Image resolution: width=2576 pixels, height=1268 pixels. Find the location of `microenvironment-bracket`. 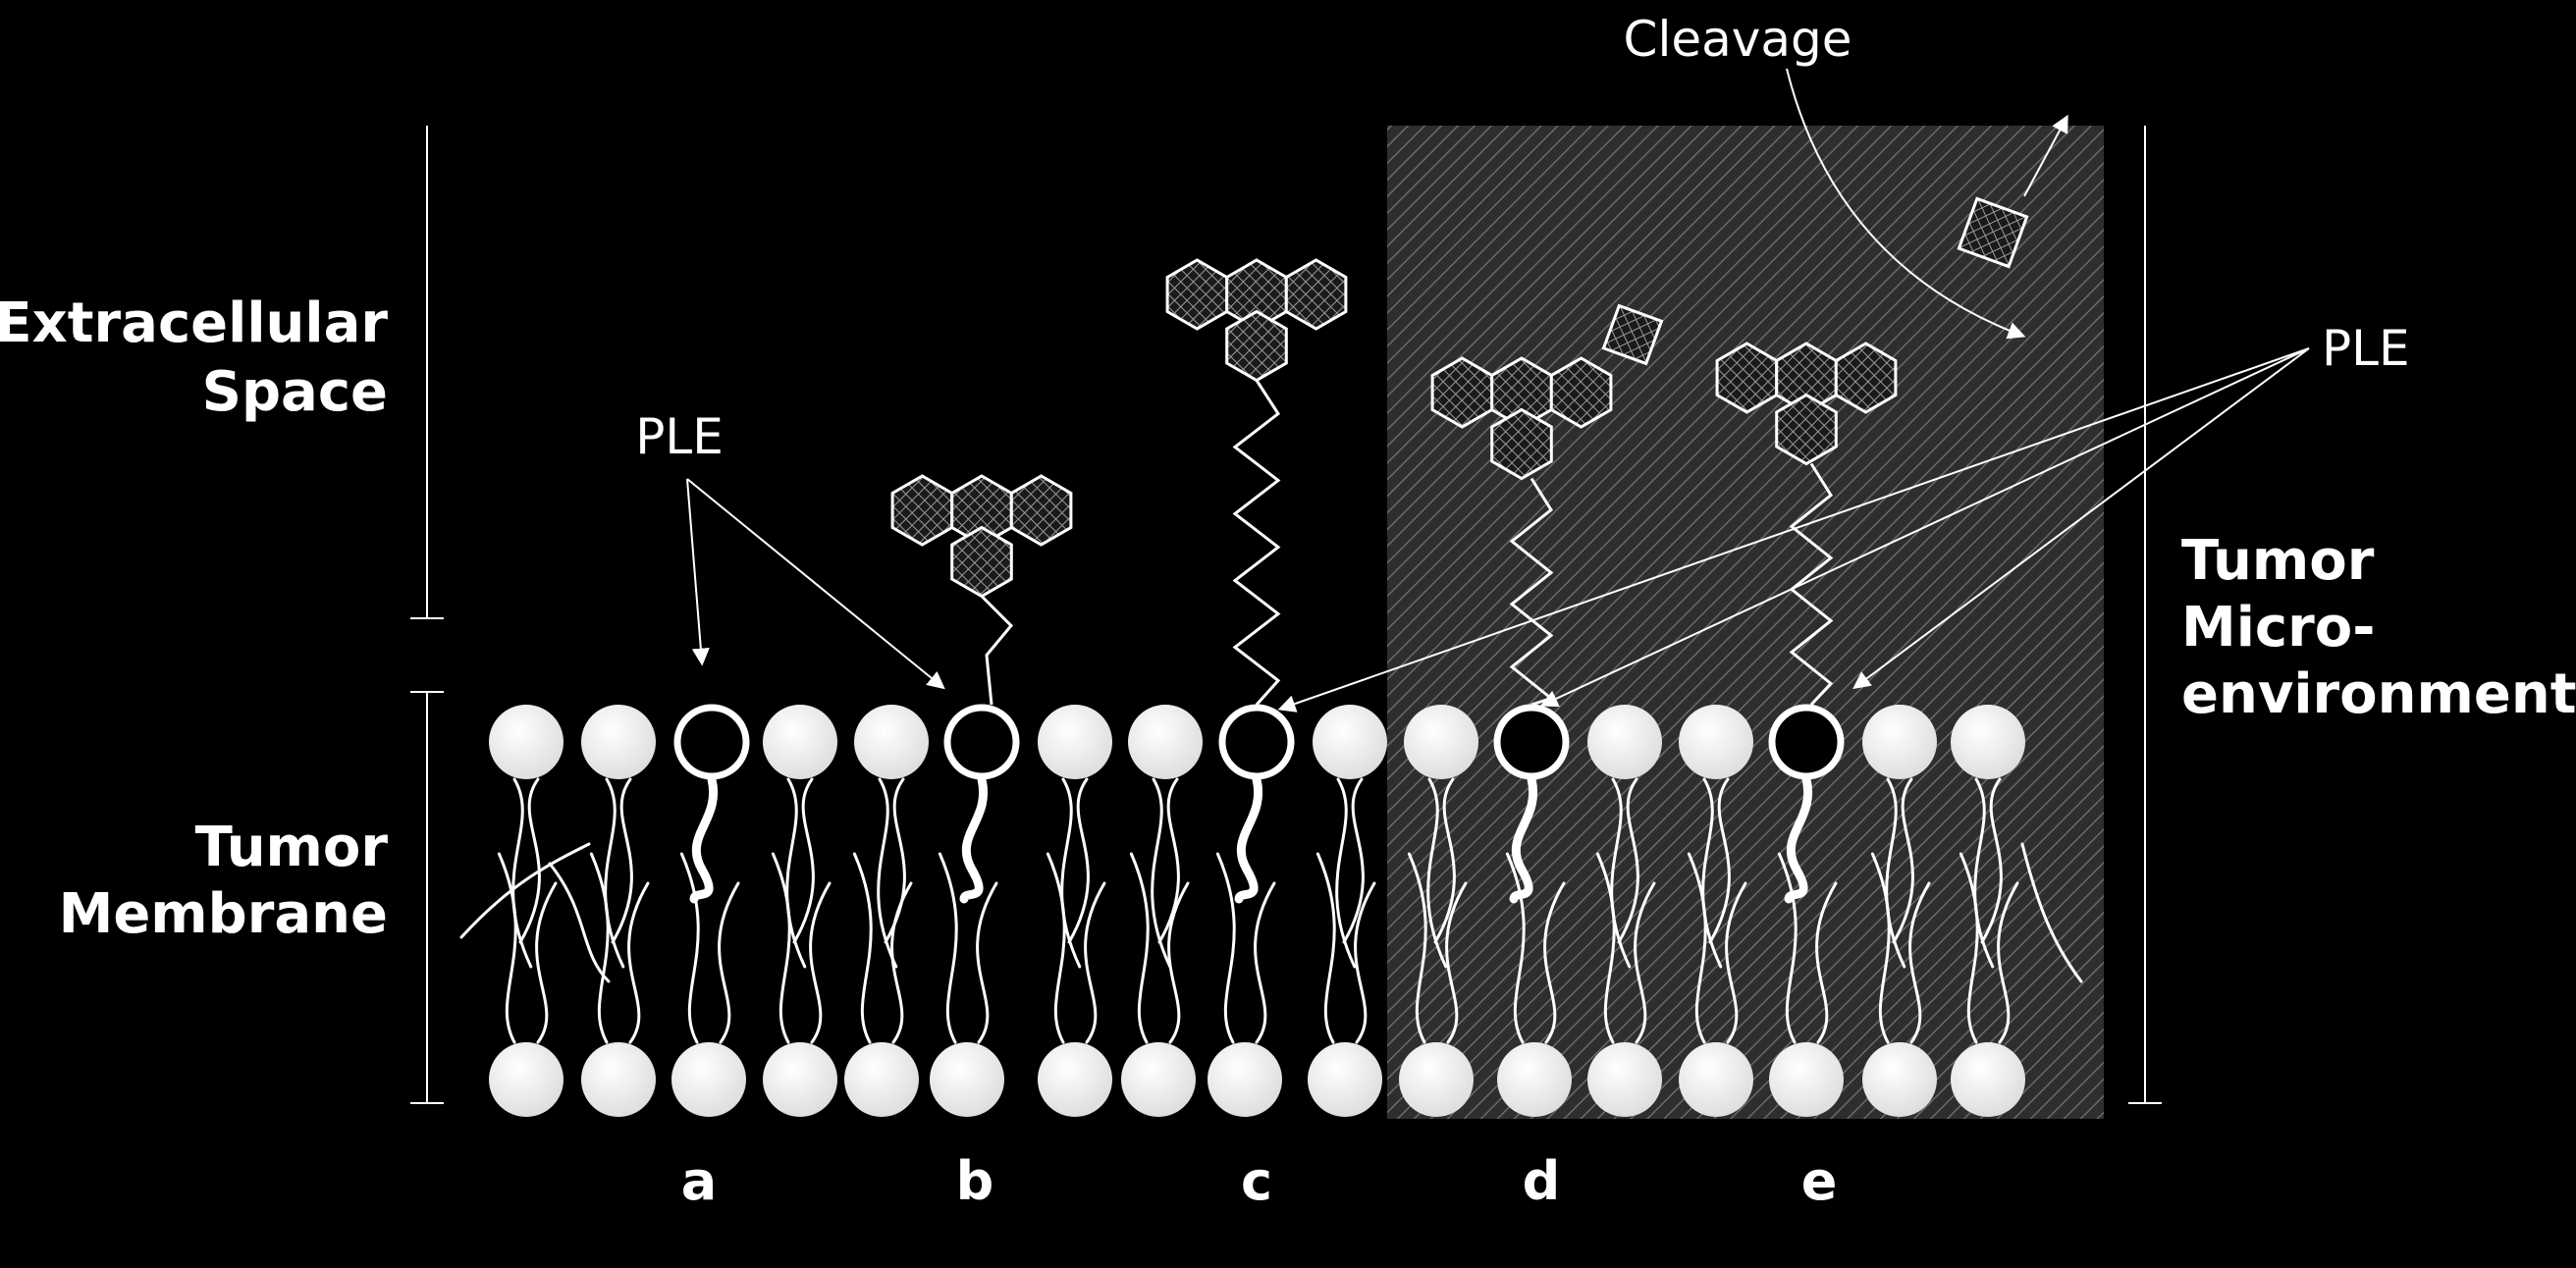

microenvironment-bracket is located at coordinates (2145, 615).